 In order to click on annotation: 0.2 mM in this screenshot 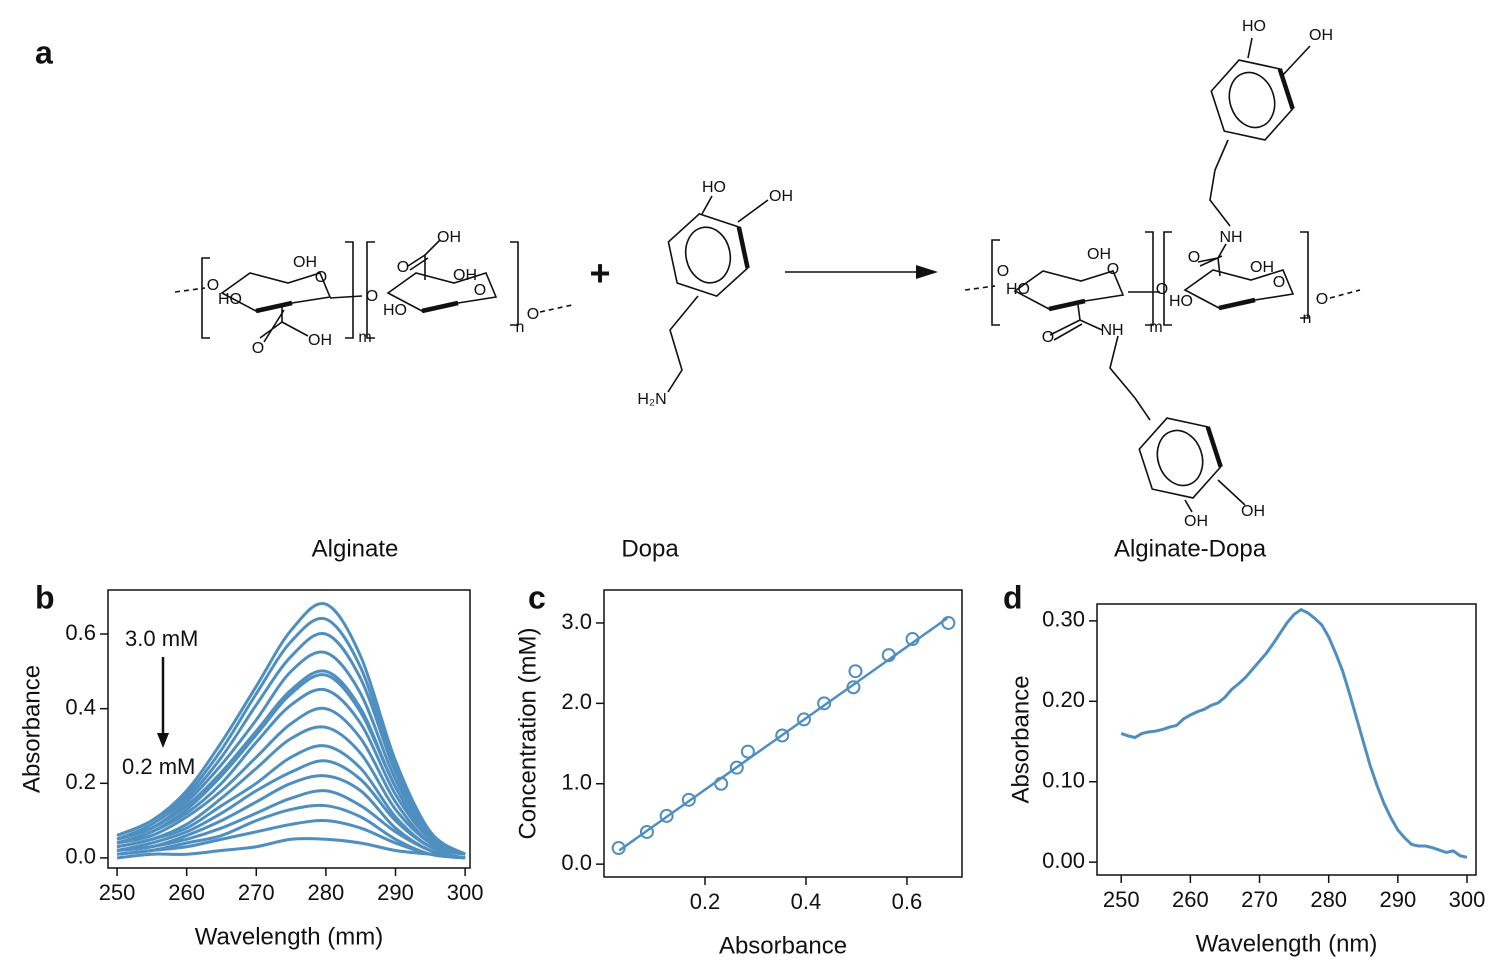, I will do `click(158, 766)`.